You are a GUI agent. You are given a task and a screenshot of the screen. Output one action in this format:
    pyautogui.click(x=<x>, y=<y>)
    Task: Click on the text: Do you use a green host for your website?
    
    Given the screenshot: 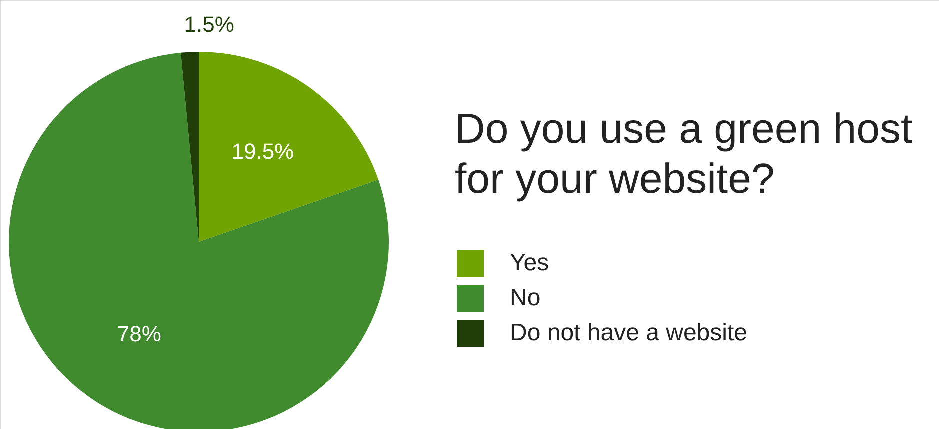 What is the action you would take?
    pyautogui.click(x=684, y=153)
    